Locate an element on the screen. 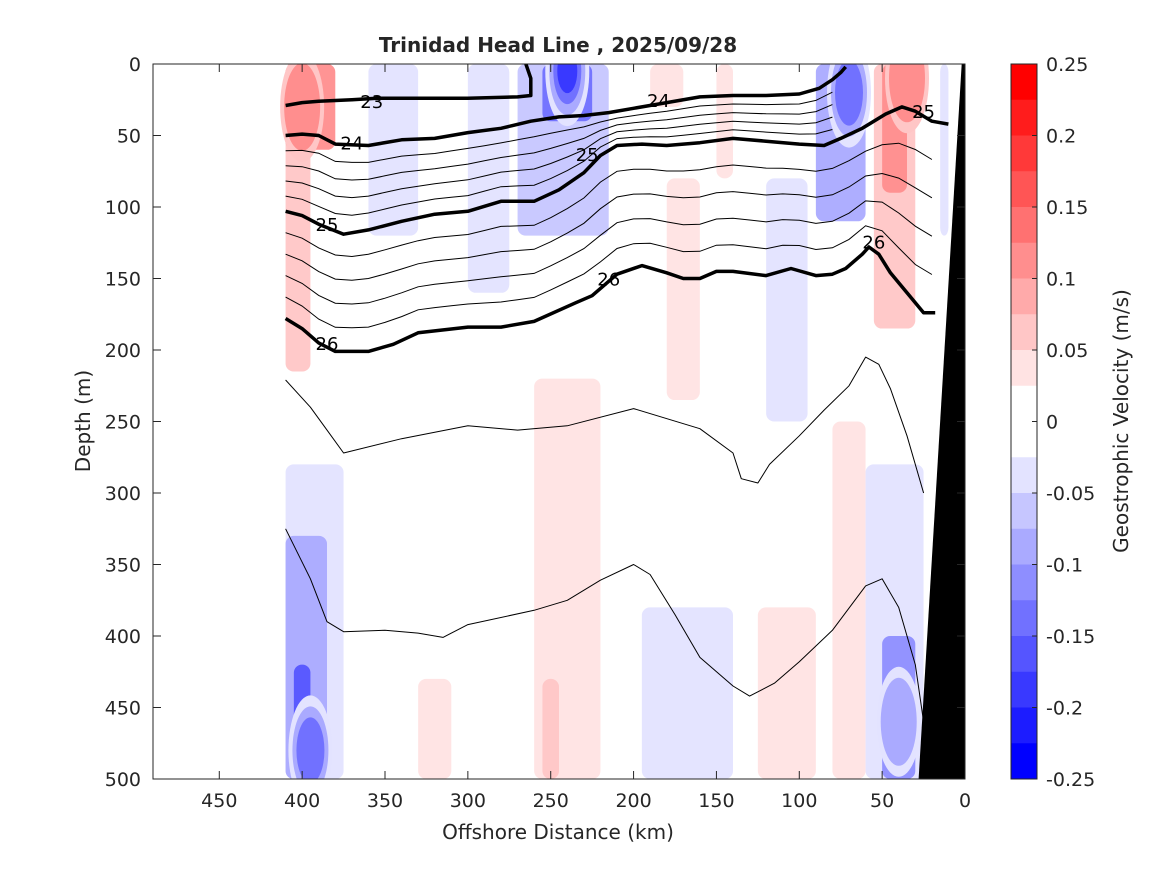 This screenshot has width=1167, height=875. colorbar-tick-label: 0.05 is located at coordinates (1067, 351).